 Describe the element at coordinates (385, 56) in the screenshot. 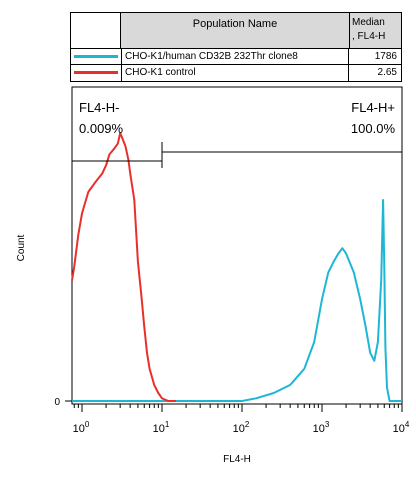

I see `legend-row-median: 1786` at that location.